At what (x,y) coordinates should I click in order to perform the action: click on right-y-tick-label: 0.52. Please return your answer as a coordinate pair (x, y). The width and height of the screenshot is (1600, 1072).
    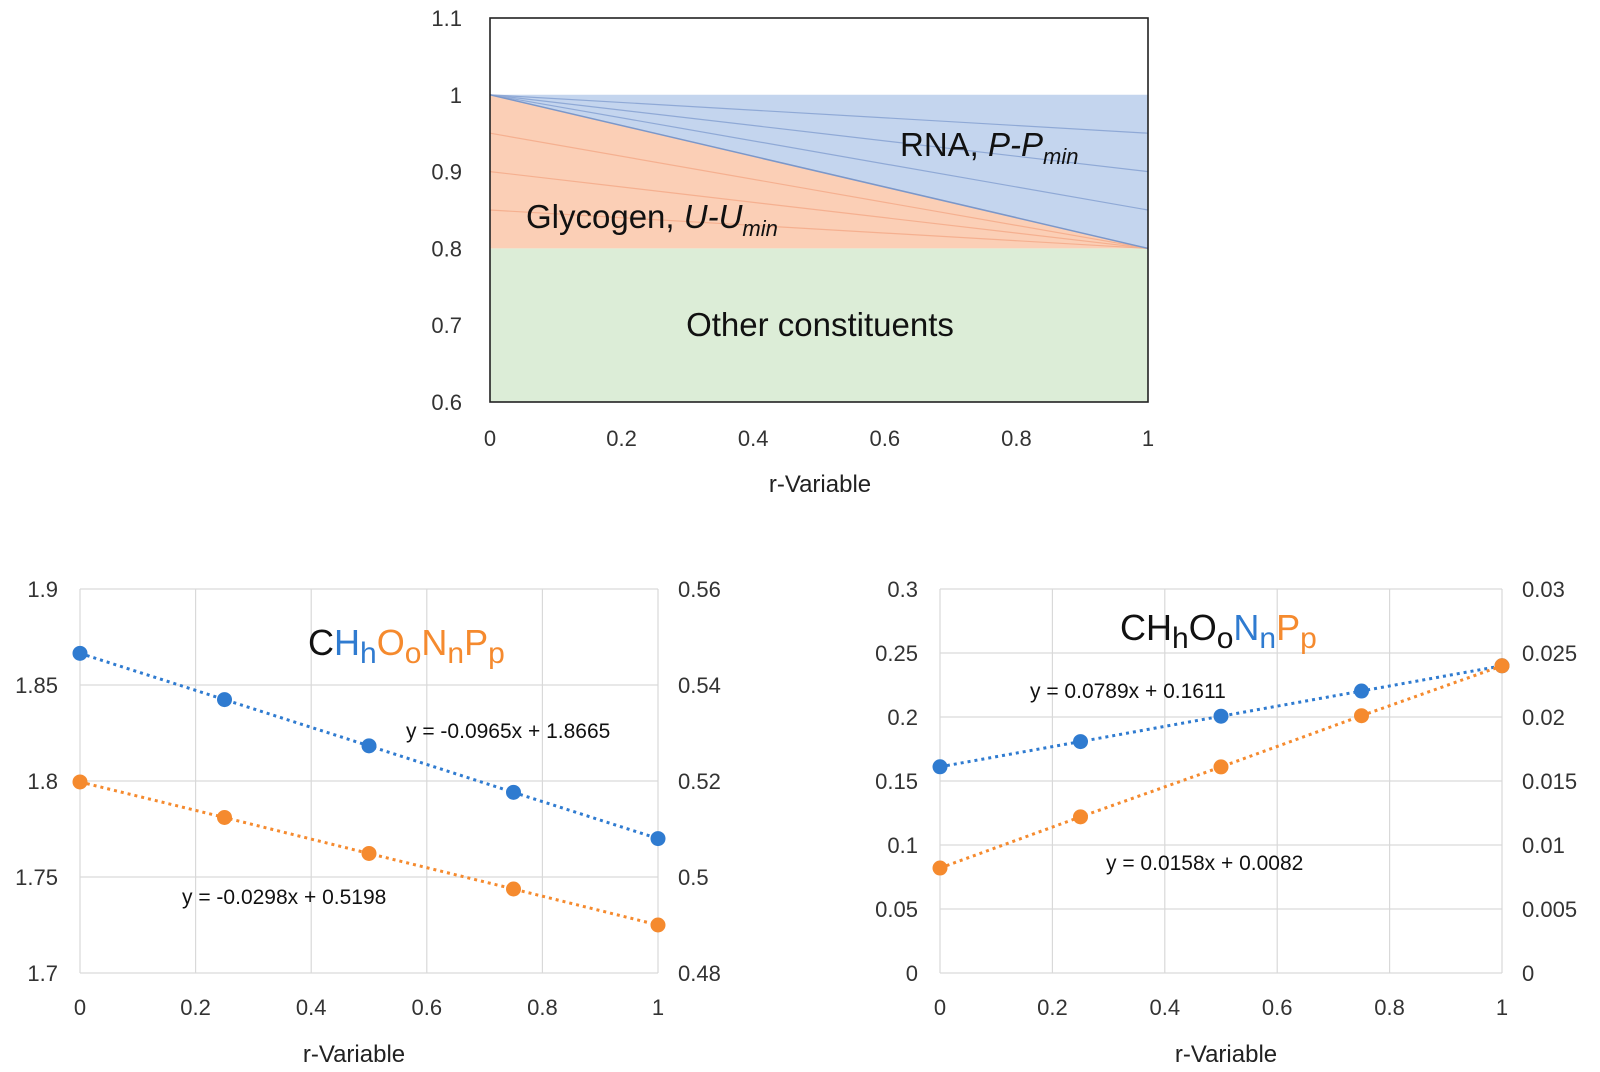
    Looking at the image, I should click on (699, 781).